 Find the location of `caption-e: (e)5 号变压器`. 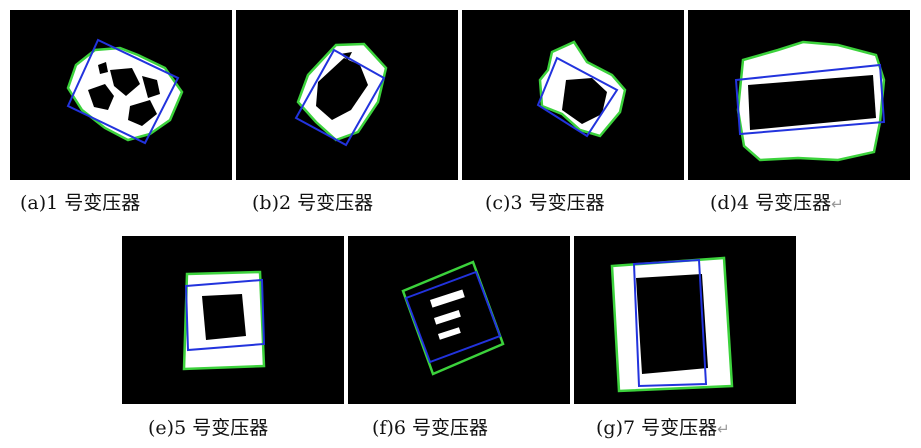

caption-e: (e)5 号变压器 is located at coordinates (208, 428).